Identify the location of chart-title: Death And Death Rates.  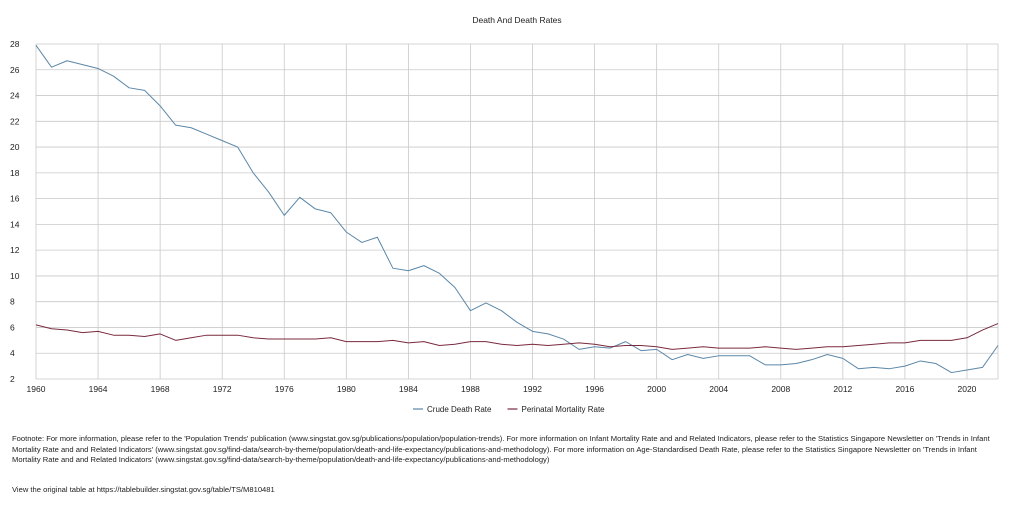
(517, 20).